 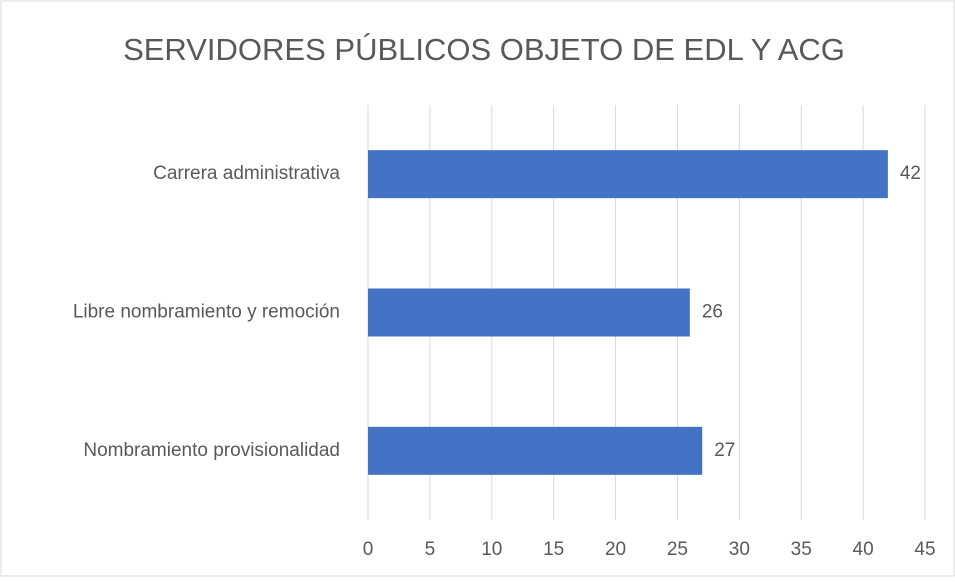 What do you see at coordinates (615, 549) in the screenshot?
I see `x-tick-label: 20` at bounding box center [615, 549].